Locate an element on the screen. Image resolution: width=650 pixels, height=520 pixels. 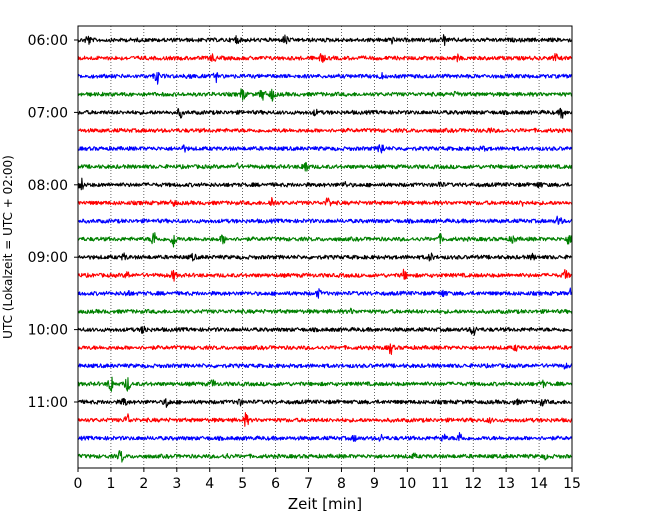
x-tick-label: 1 is located at coordinates (110, 484).